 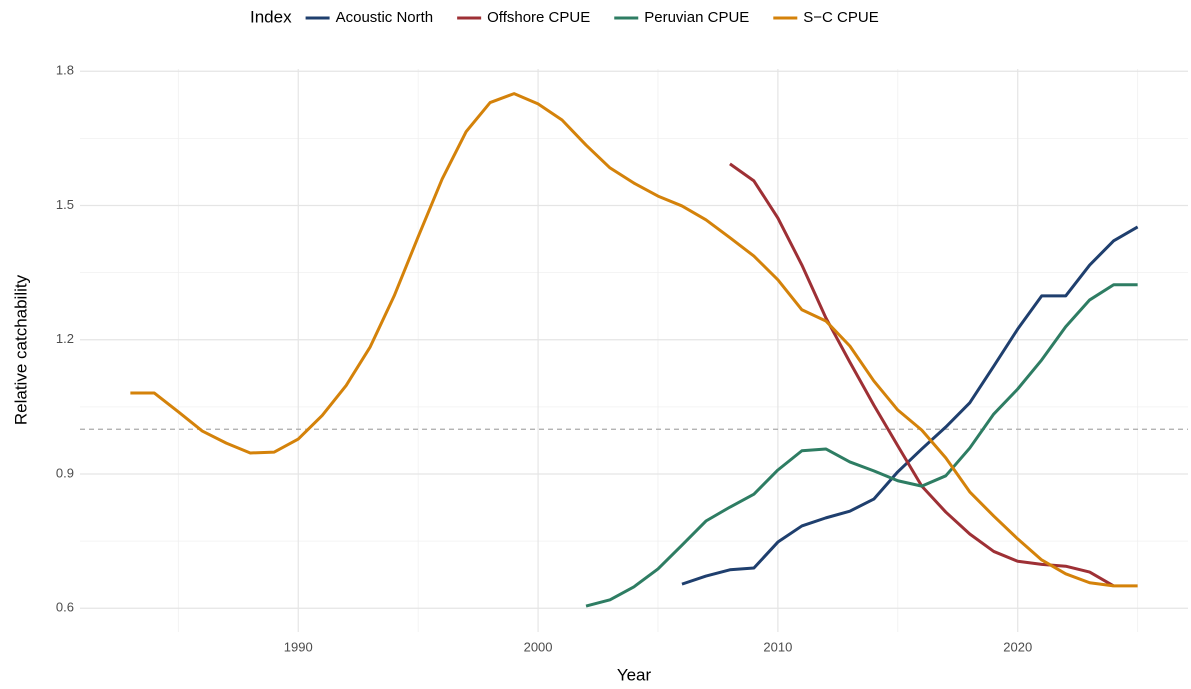 What do you see at coordinates (20, 349) in the screenshot?
I see `y-axis-title: Relative catchability` at bounding box center [20, 349].